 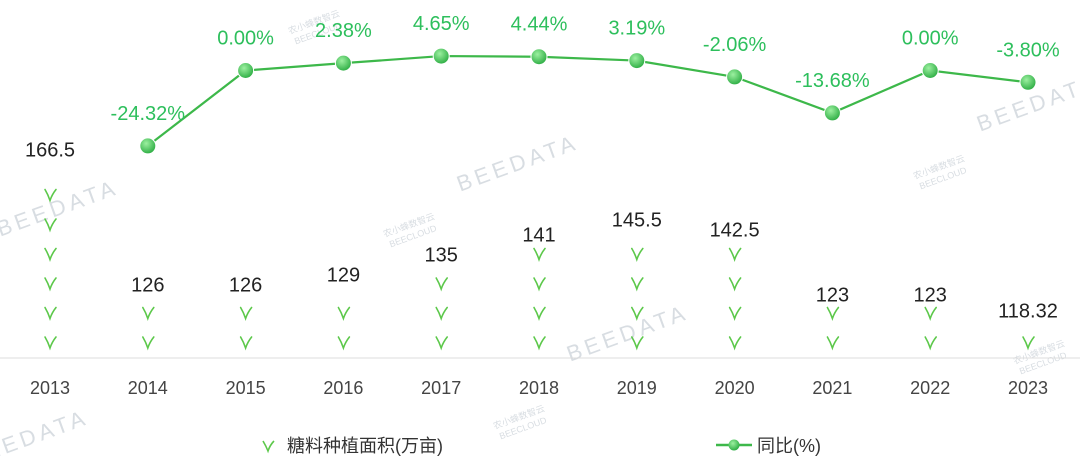 I want to click on line-label-2020: -2.06%, so click(x=735, y=45).